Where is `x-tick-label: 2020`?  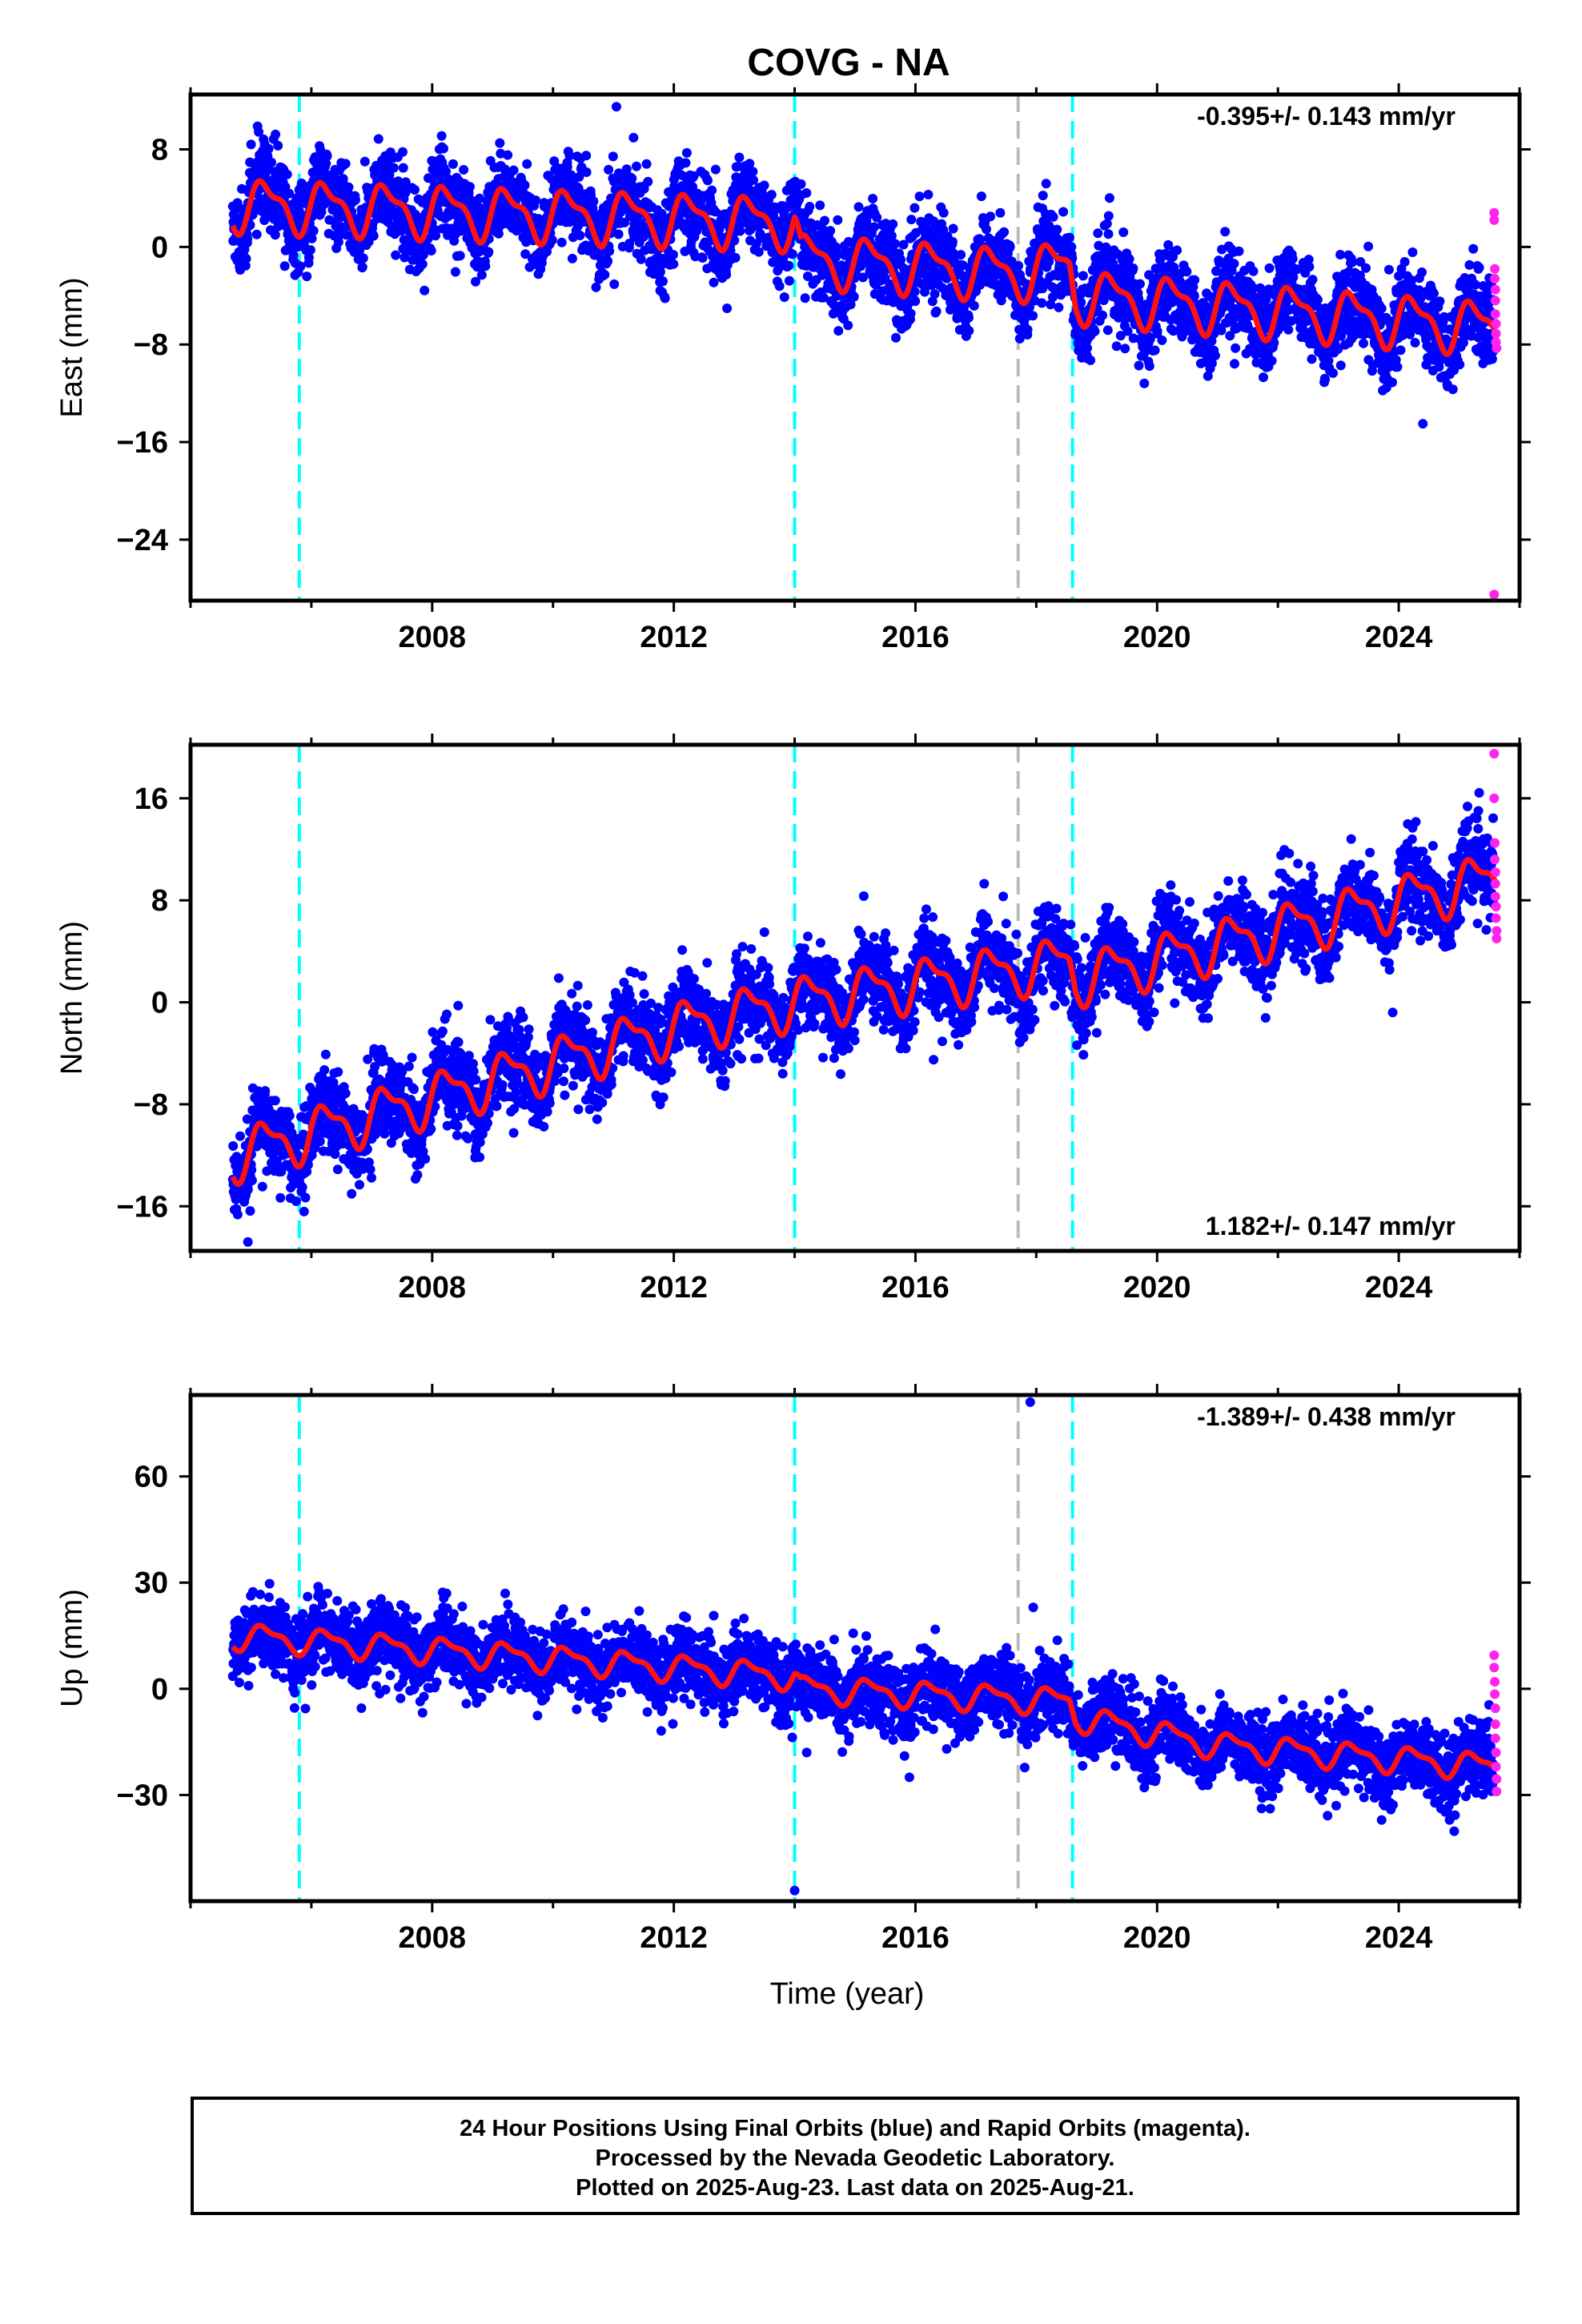 x-tick-label: 2020 is located at coordinates (1157, 637).